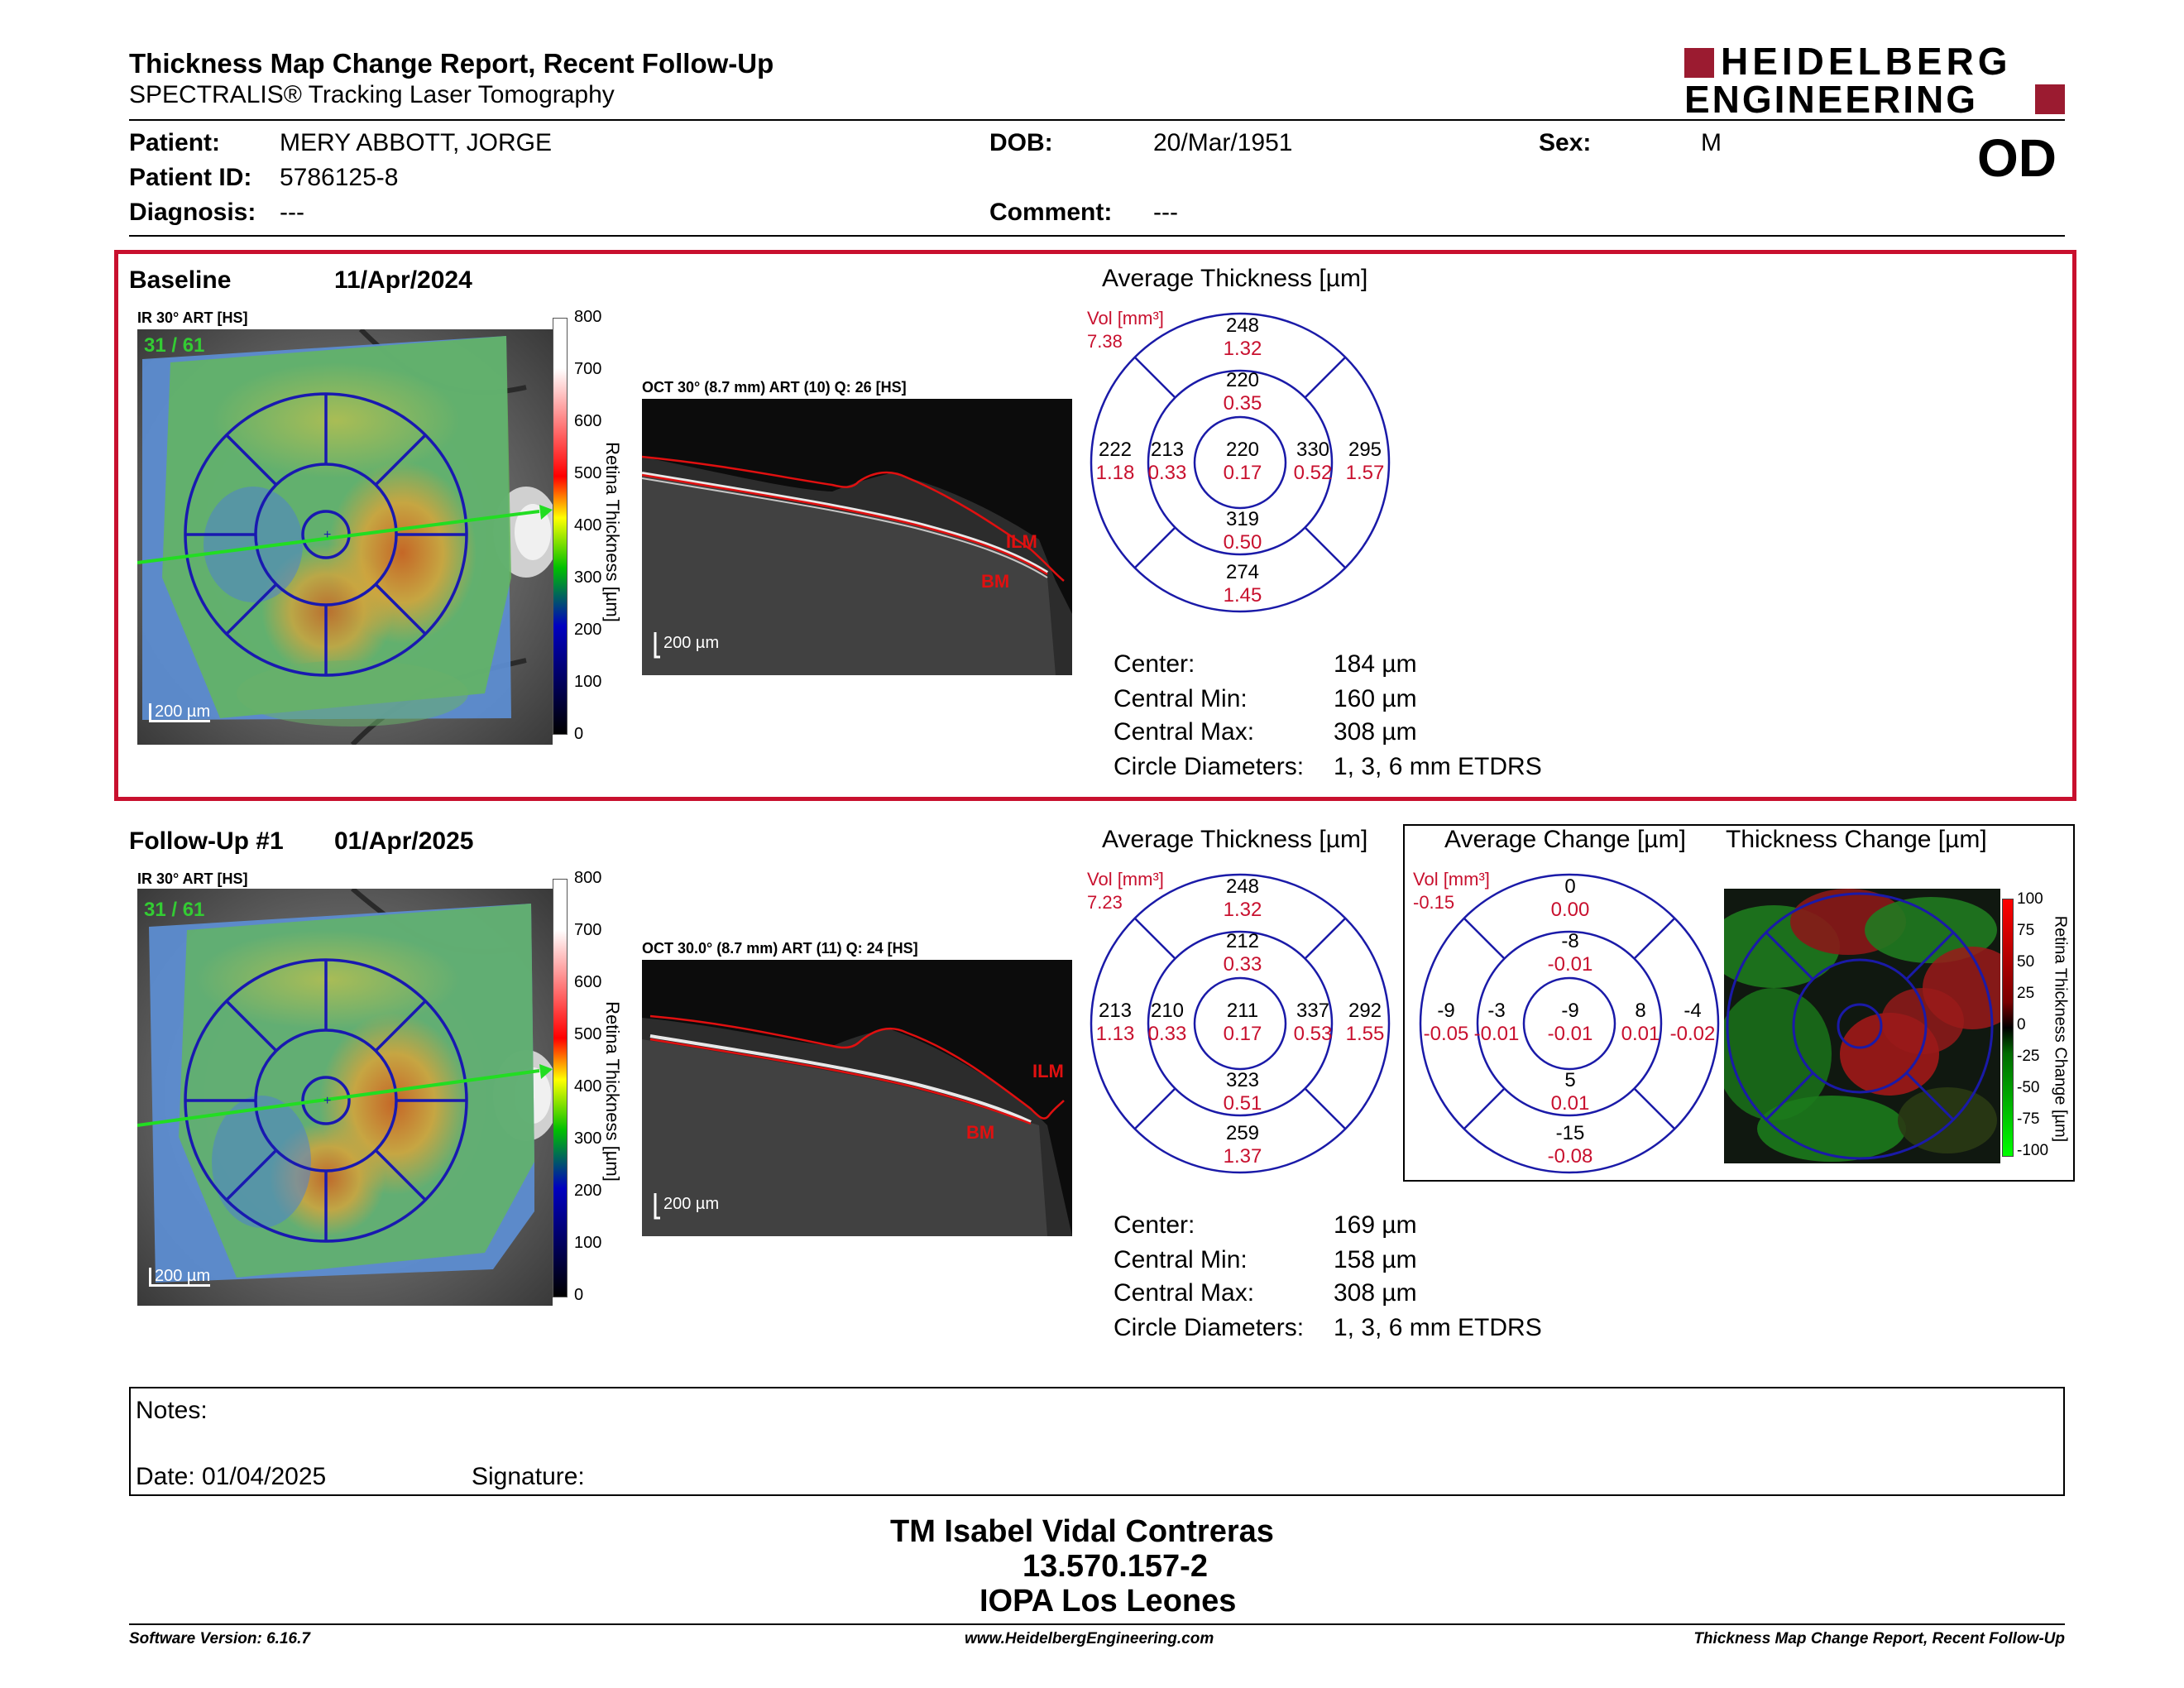  What do you see at coordinates (1446, 1034) in the screenshot?
I see `change-outer-tmp-volume: -0.05` at bounding box center [1446, 1034].